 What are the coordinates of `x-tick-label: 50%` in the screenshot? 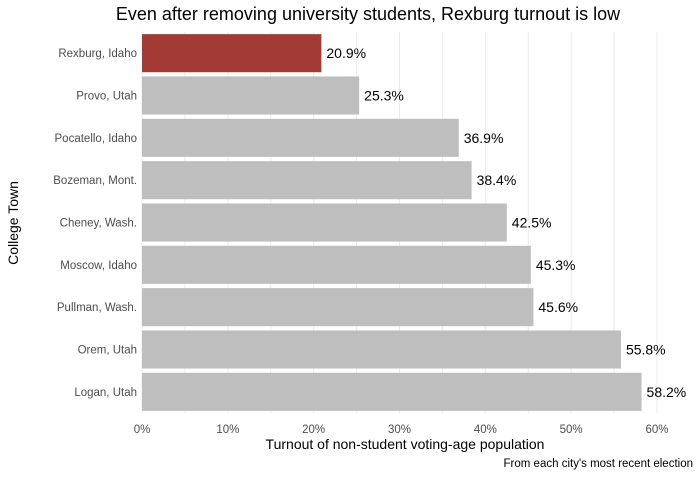 It's located at (571, 430).